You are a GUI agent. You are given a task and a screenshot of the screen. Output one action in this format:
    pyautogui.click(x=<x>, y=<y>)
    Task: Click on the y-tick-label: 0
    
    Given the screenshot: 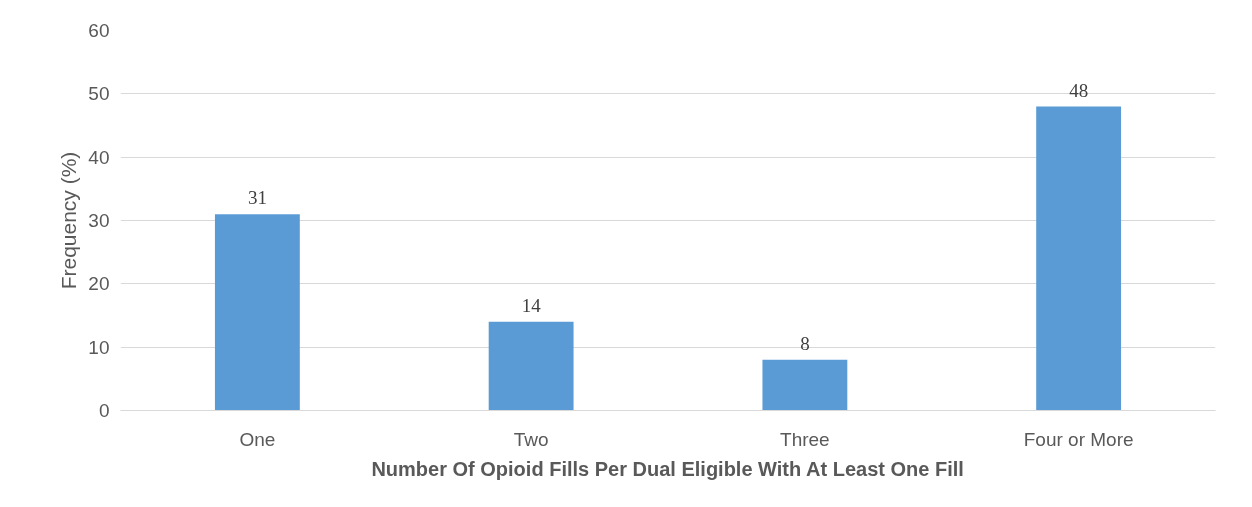 What is the action you would take?
    pyautogui.click(x=104, y=410)
    